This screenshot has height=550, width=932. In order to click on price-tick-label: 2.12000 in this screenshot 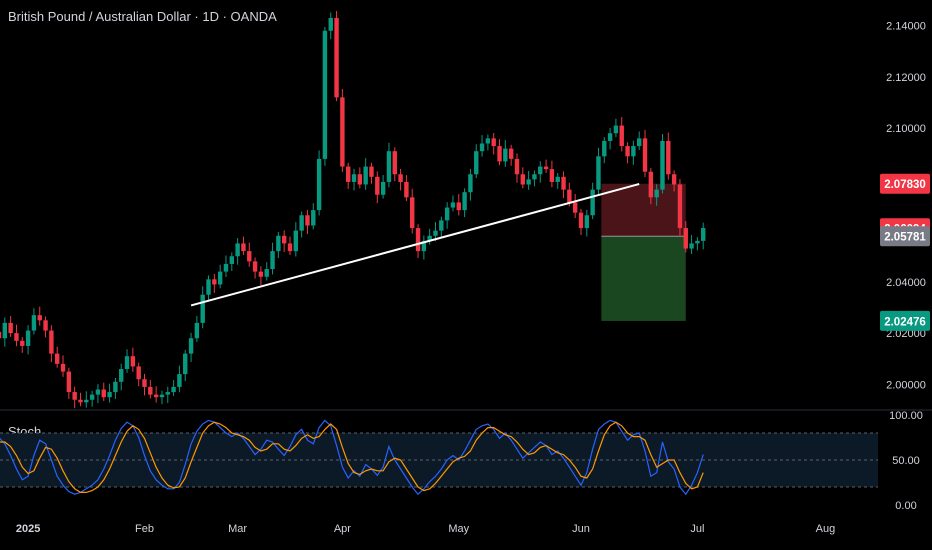, I will do `click(906, 78)`.